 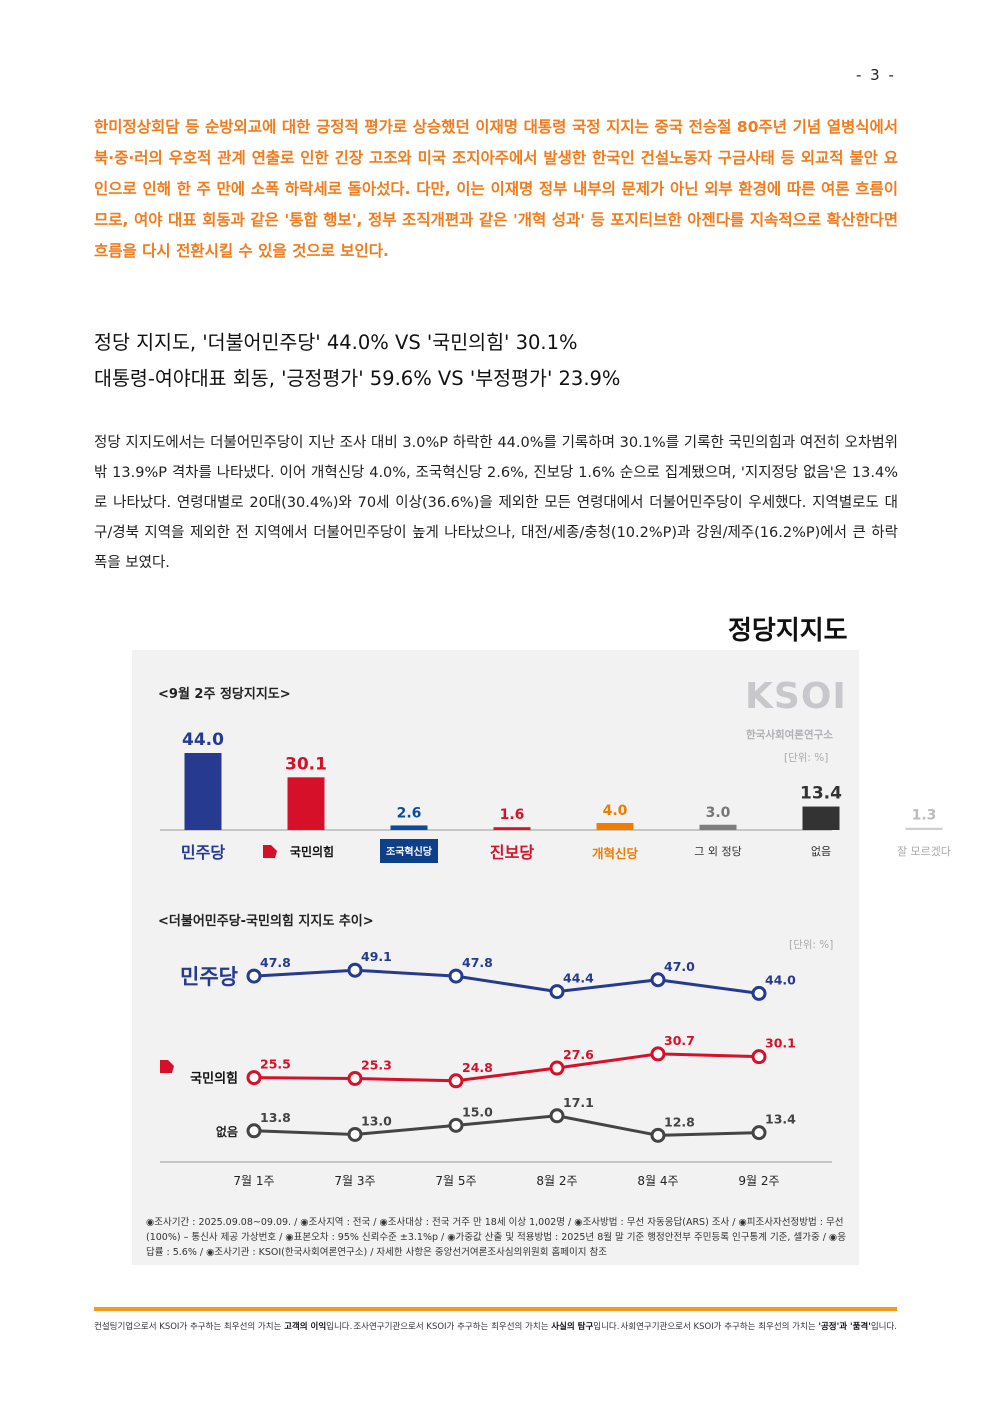 I want to click on series-1-label-0: 25.5, so click(x=275, y=1064).